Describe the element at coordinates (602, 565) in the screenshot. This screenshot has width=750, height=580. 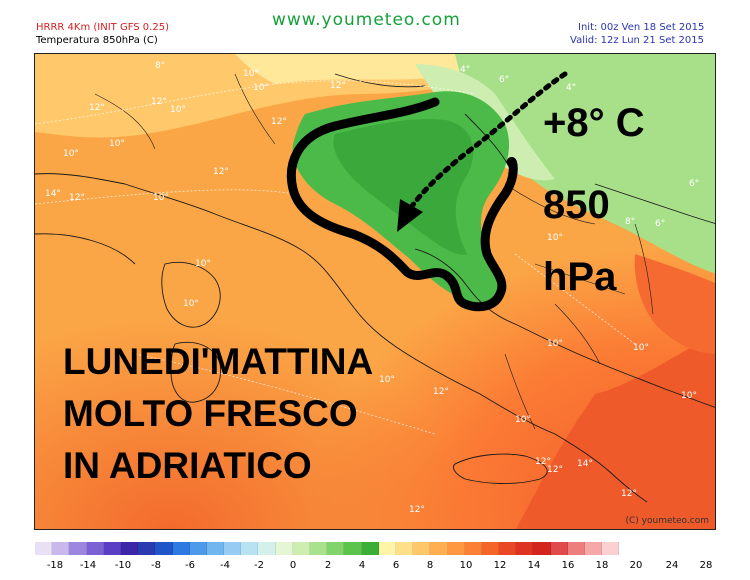
I see `color-scale-tick: 18` at that location.